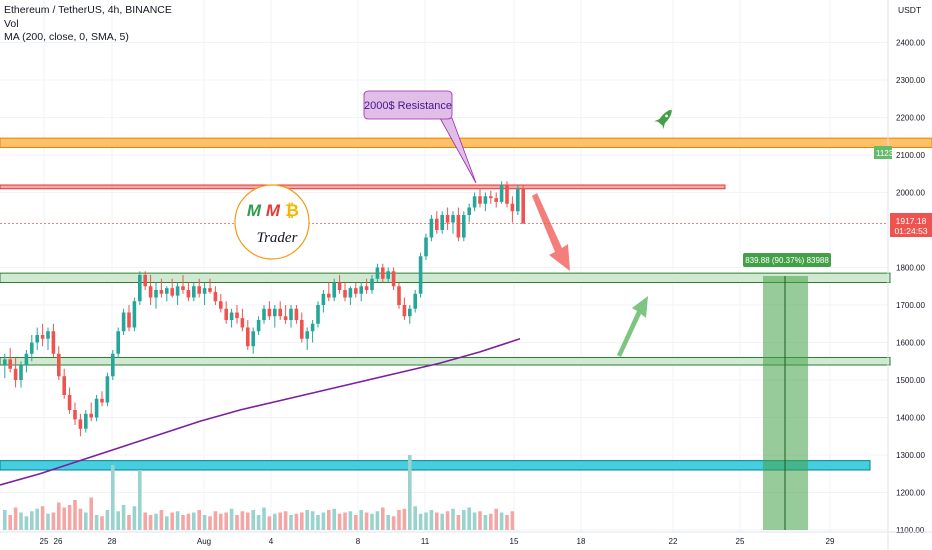  I want to click on axis-unit: USDT, so click(909, 10).